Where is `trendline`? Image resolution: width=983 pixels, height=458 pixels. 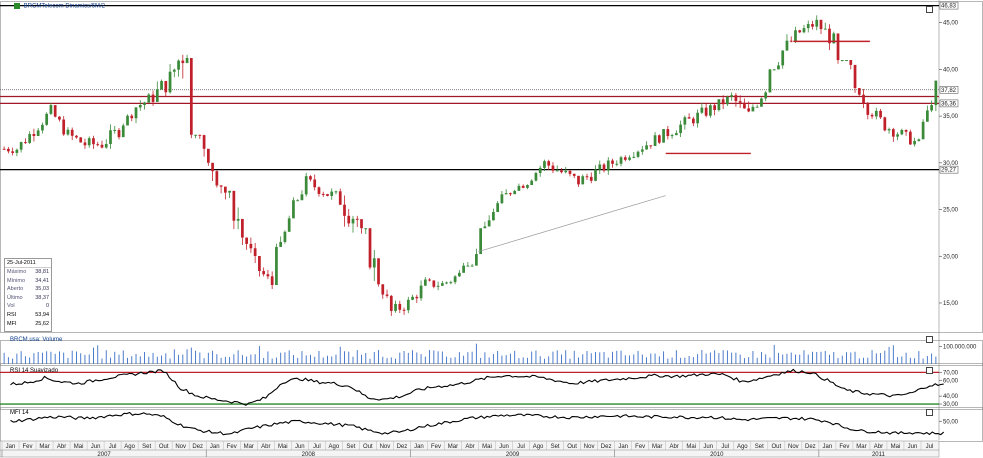
trendline is located at coordinates (572, 223).